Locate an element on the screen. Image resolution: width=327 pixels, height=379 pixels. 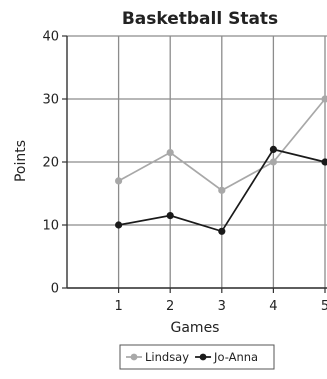
legend-swatch-marker-lindsay is located at coordinates (134, 357).